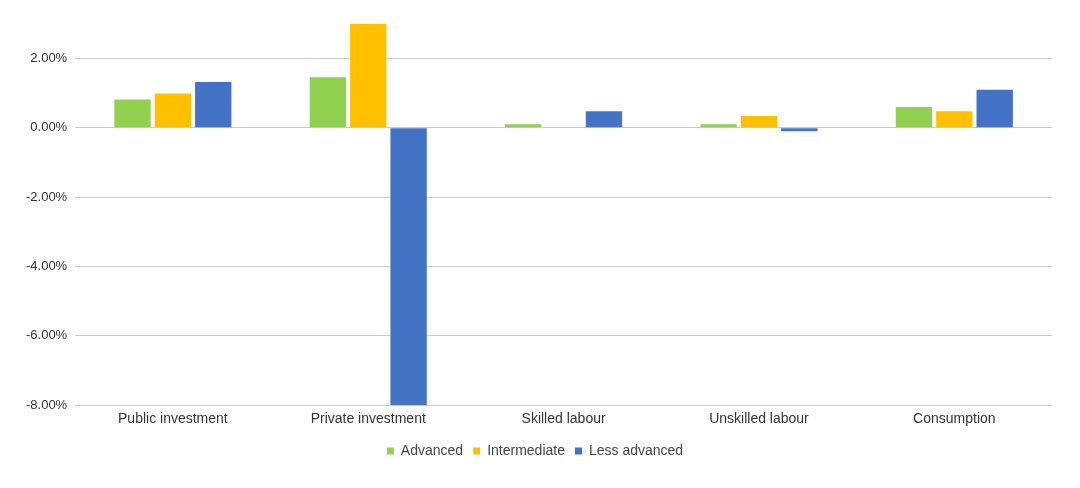 The width and height of the screenshot is (1080, 488). Describe the element at coordinates (49, 127) in the screenshot. I see `y-tick-label: 0.00%` at that location.